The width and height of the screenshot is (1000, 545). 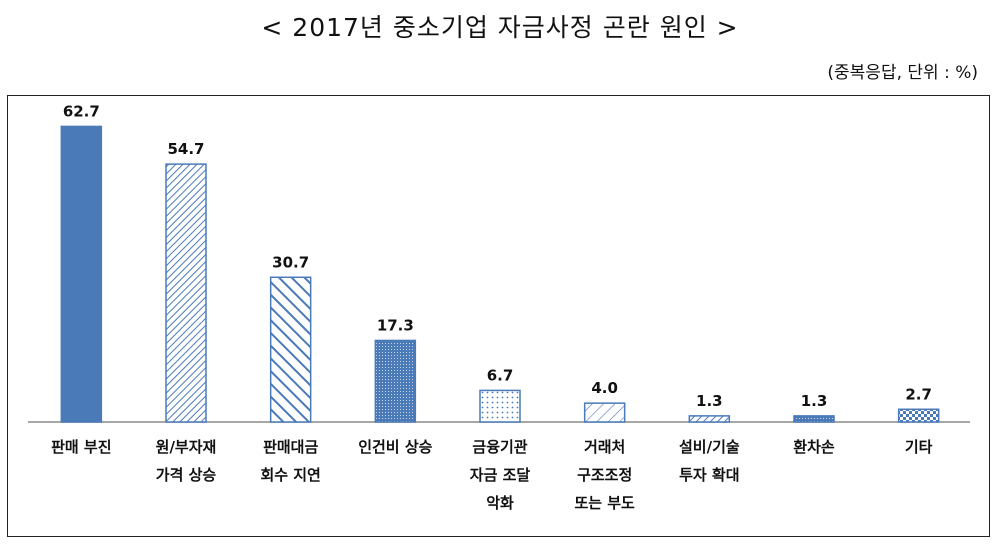 I want to click on category-label-9-line-1: 기타, so click(x=919, y=447).